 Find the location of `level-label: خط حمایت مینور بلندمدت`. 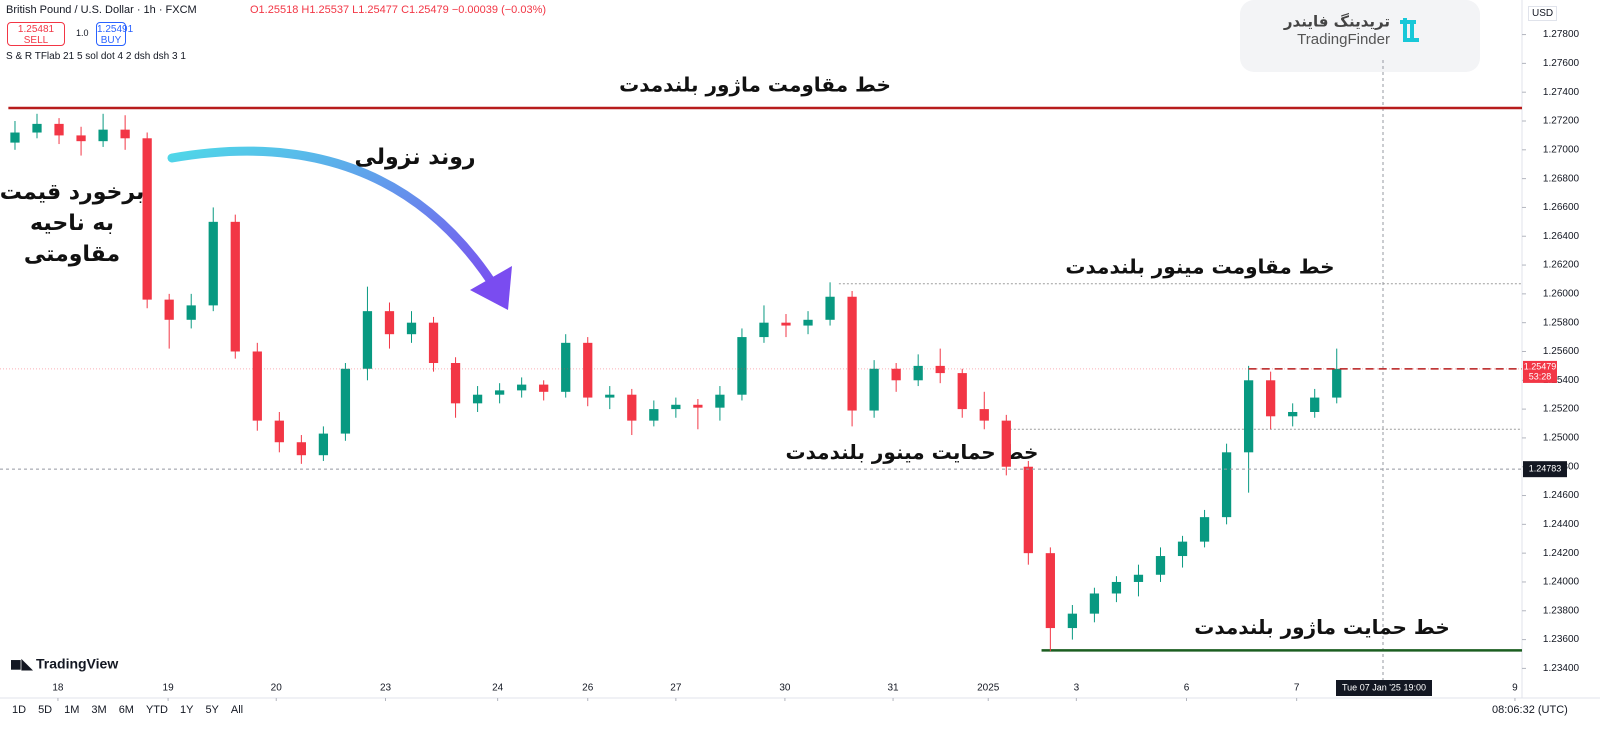

level-label: خط حمایت مینور بلندمدت is located at coordinates (912, 452).